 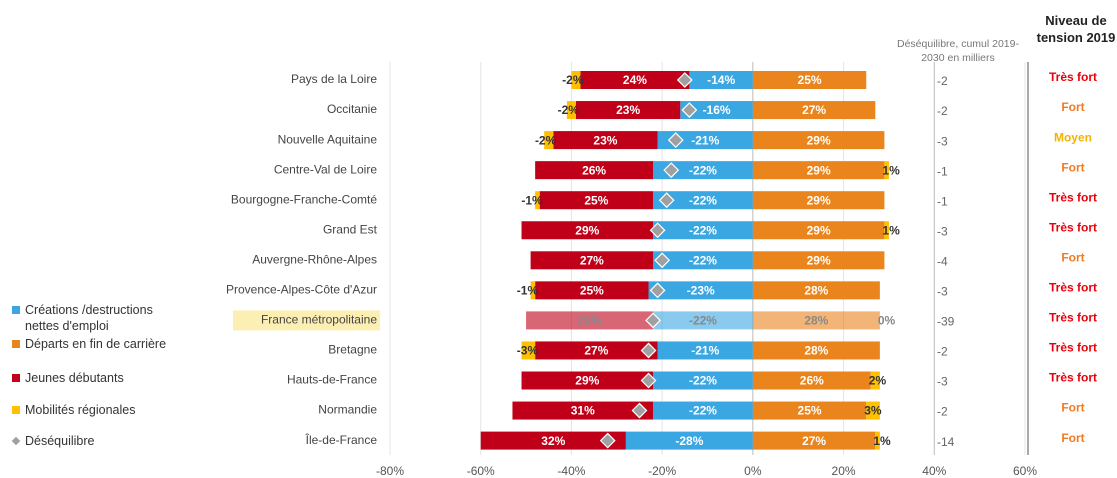 I want to click on x-tick-label: 60%, so click(x=1025, y=471).